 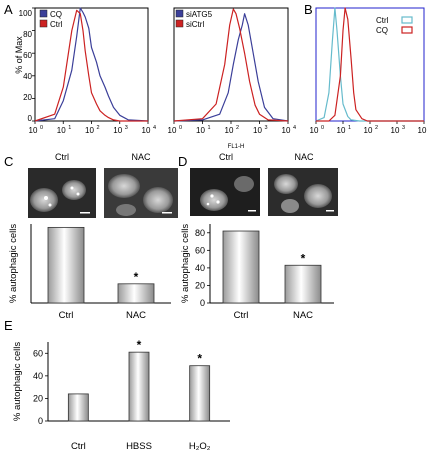 What do you see at coordinates (199, 14) in the screenshot?
I see `legend-label: siATG5` at bounding box center [199, 14].